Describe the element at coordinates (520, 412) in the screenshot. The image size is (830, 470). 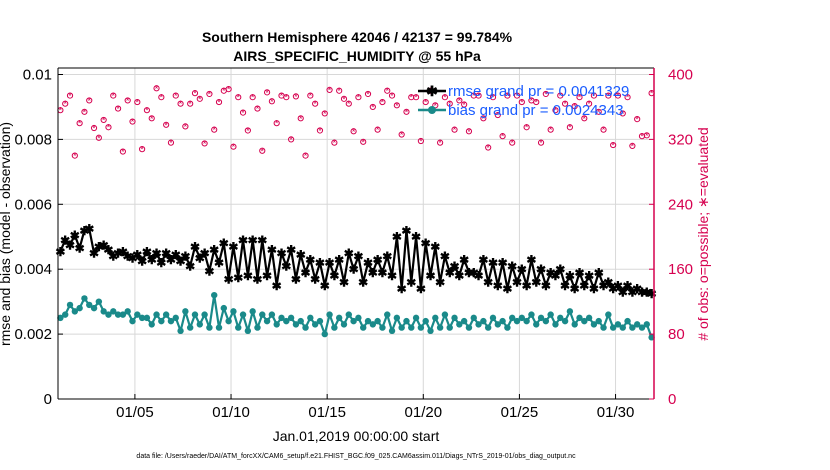
I see `x-tick-label: 01/25` at that location.